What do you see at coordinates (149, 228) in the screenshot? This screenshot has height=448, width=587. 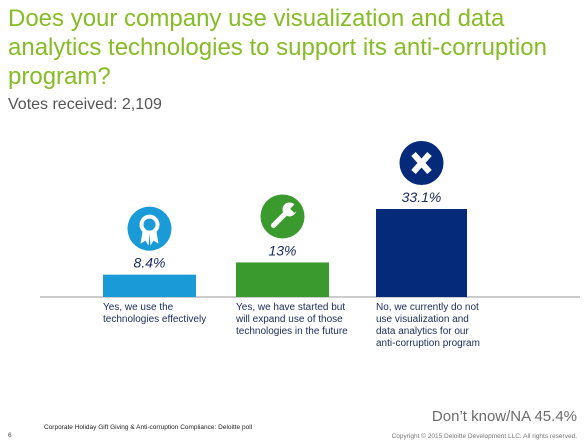 I see `ribbon-award-icon` at bounding box center [149, 228].